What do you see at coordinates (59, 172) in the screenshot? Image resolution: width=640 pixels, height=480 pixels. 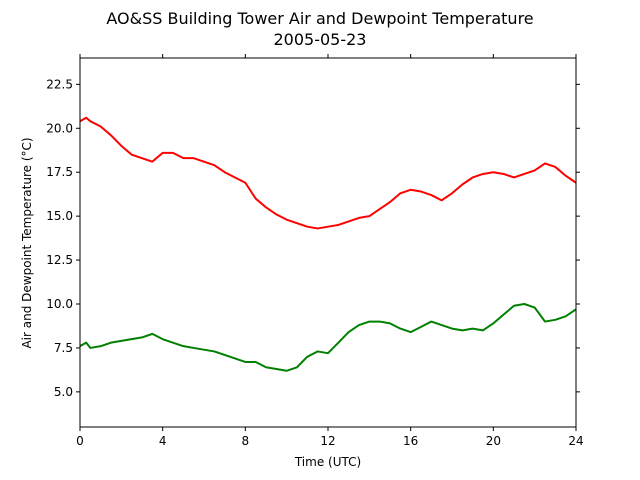 I see `y-tick-label: 17.5` at bounding box center [59, 172].